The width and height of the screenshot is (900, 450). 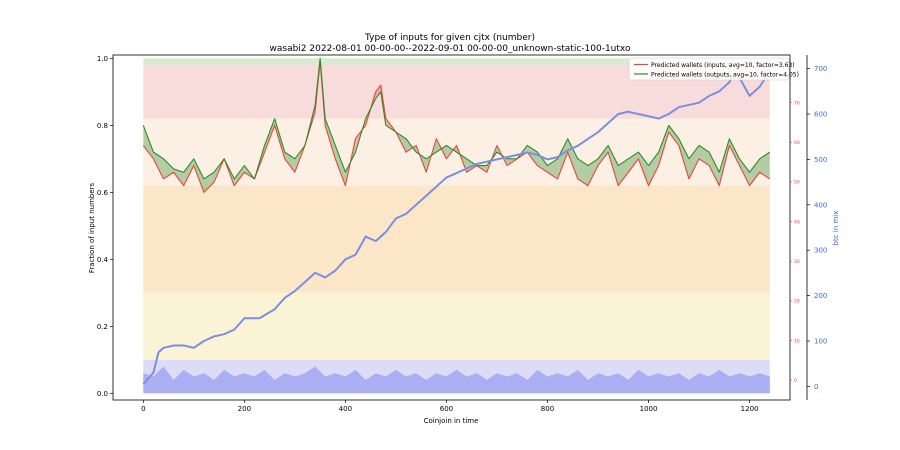 I want to click on x-tick-label: 0, so click(x=143, y=409).